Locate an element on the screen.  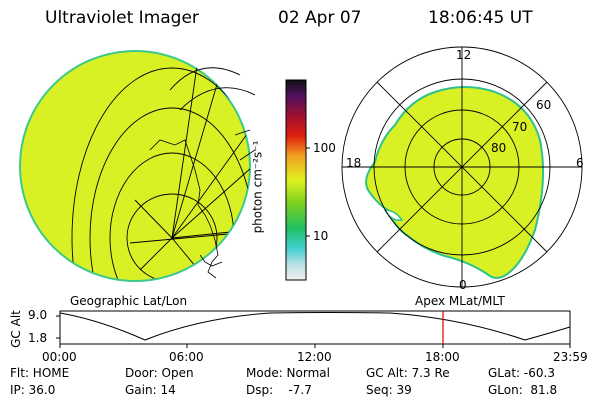
mlt-label-18: 18 is located at coordinates (354, 163).